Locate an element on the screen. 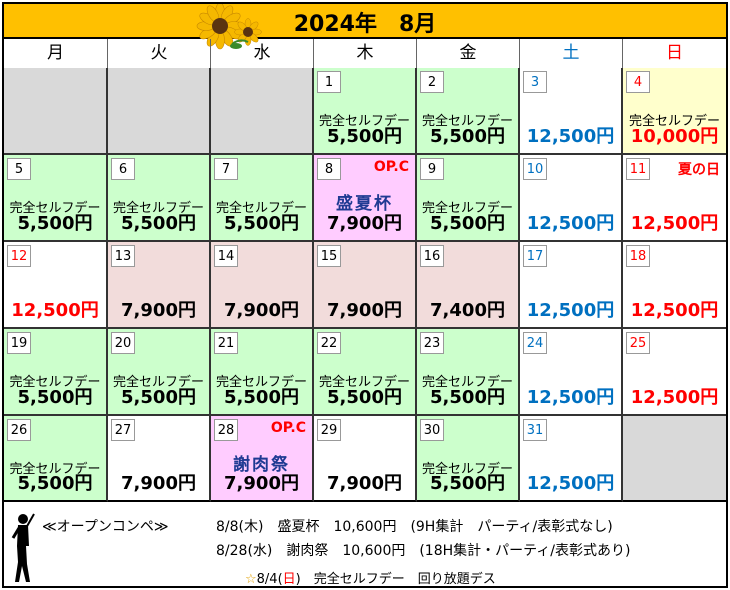  weekday-label: 月 is located at coordinates (56, 53).